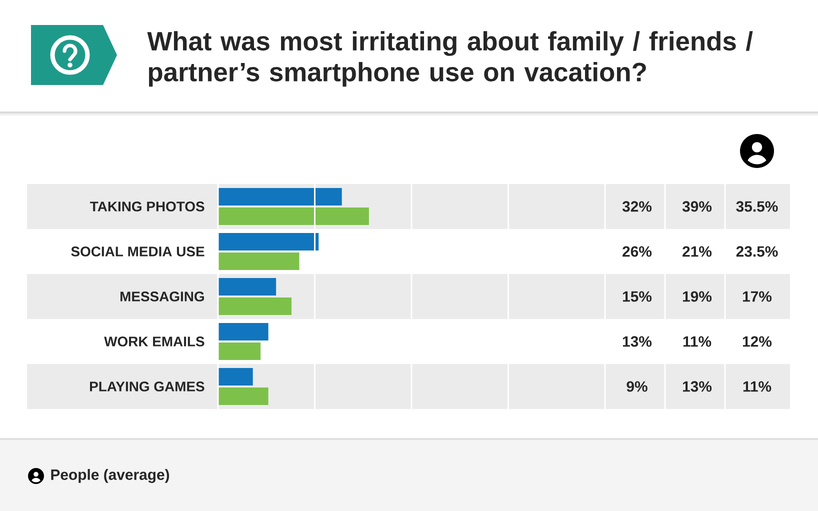 The width and height of the screenshot is (818, 511). What do you see at coordinates (154, 341) in the screenshot?
I see `y-tick-label: WORK EMAILS` at bounding box center [154, 341].